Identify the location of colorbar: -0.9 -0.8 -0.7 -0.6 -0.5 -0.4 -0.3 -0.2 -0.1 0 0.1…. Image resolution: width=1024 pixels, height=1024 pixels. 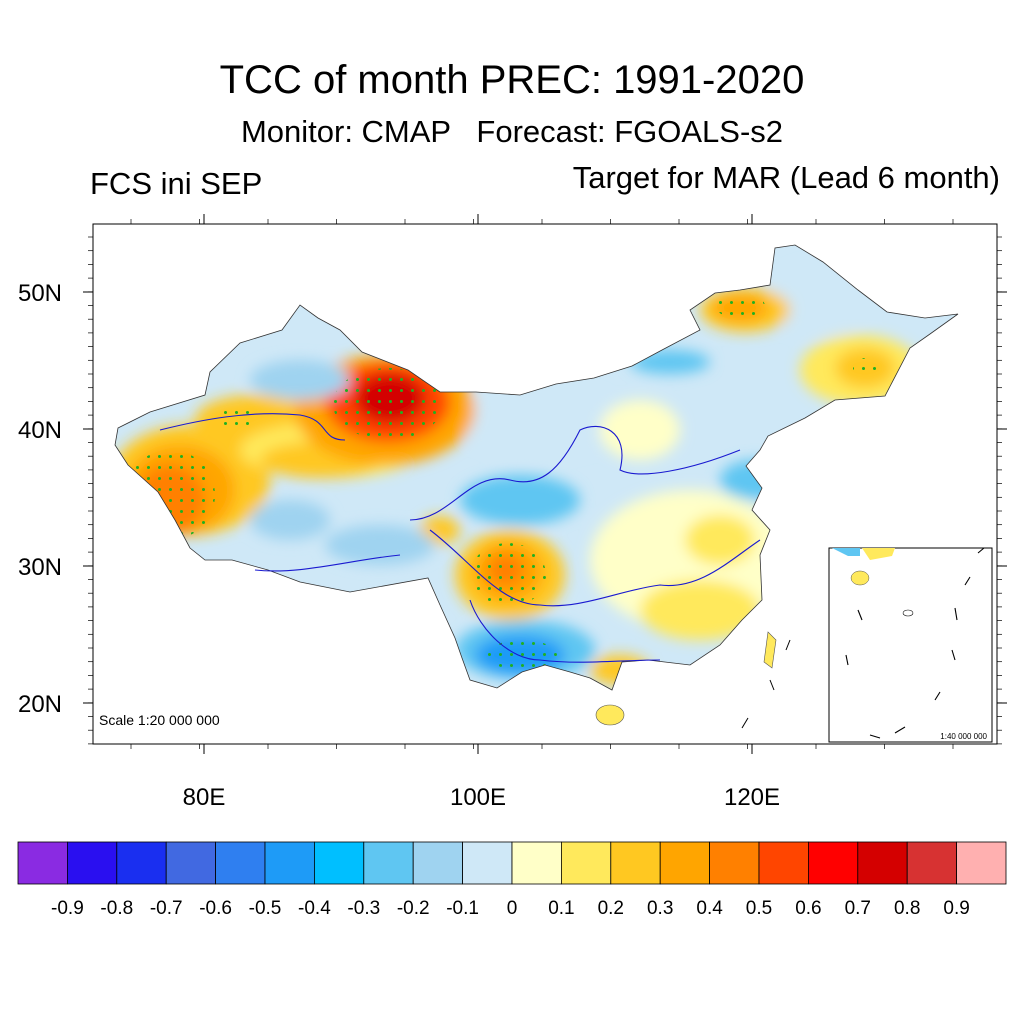
(512, 880).